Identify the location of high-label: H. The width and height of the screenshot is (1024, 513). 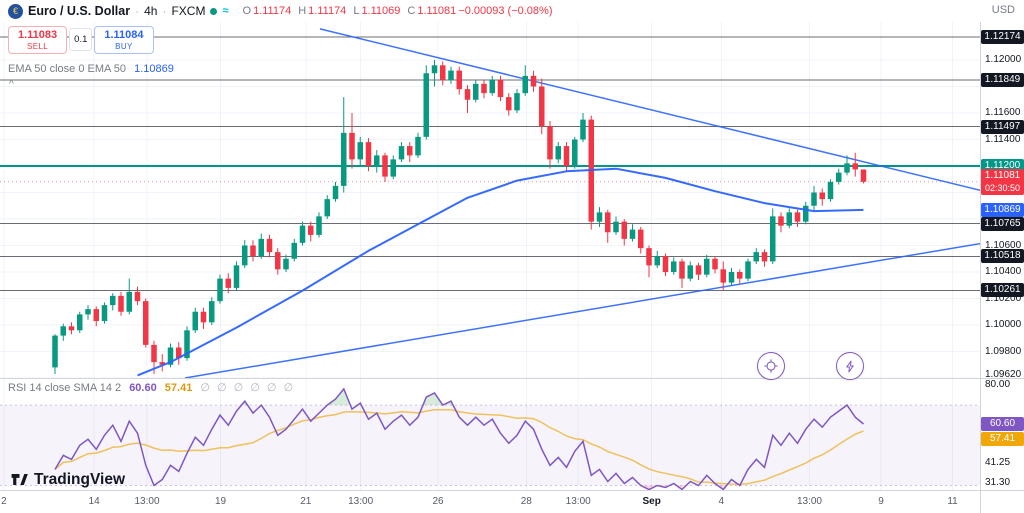
(302, 11).